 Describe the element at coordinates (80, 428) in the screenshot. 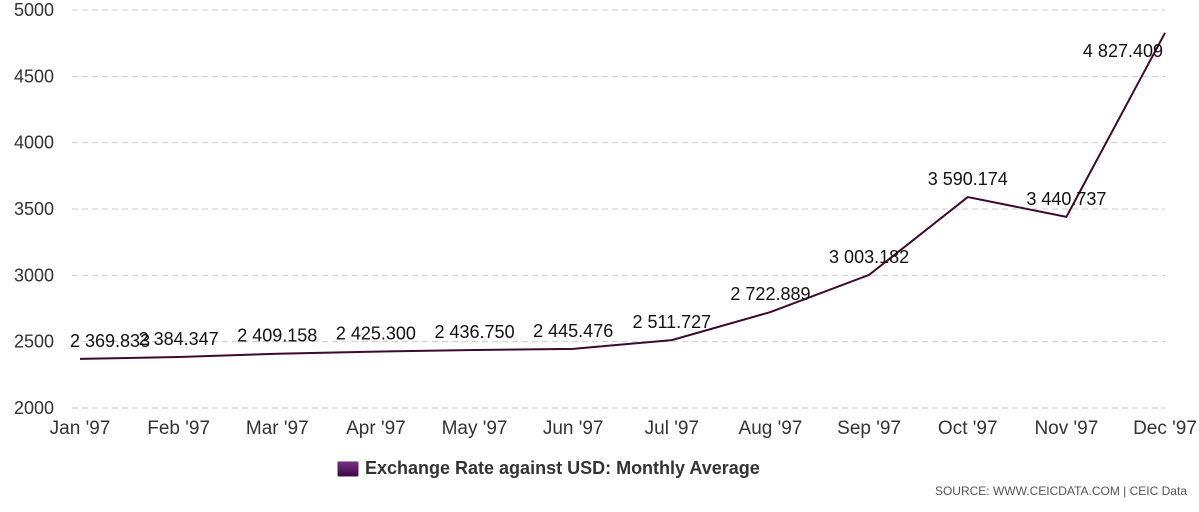

I see `x-tick-label: Jan '97` at that location.